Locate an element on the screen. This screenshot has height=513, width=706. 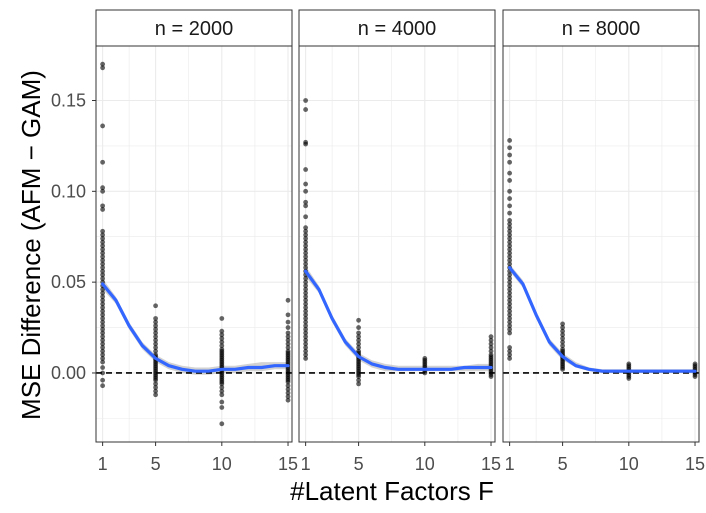
facet-strip is located at coordinates (194, 28).